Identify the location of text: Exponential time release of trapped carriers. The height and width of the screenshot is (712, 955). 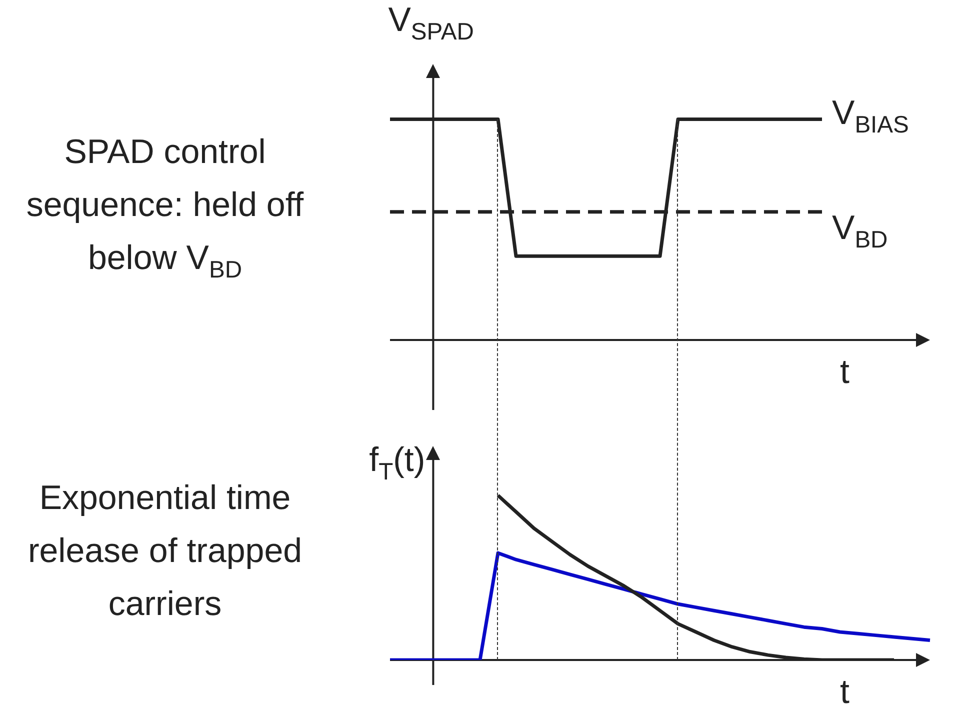
(165, 551).